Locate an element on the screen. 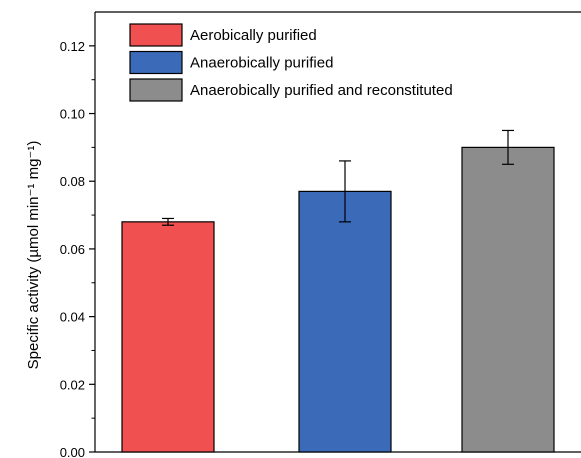 The image size is (581, 458). error-bars is located at coordinates (338, 177).